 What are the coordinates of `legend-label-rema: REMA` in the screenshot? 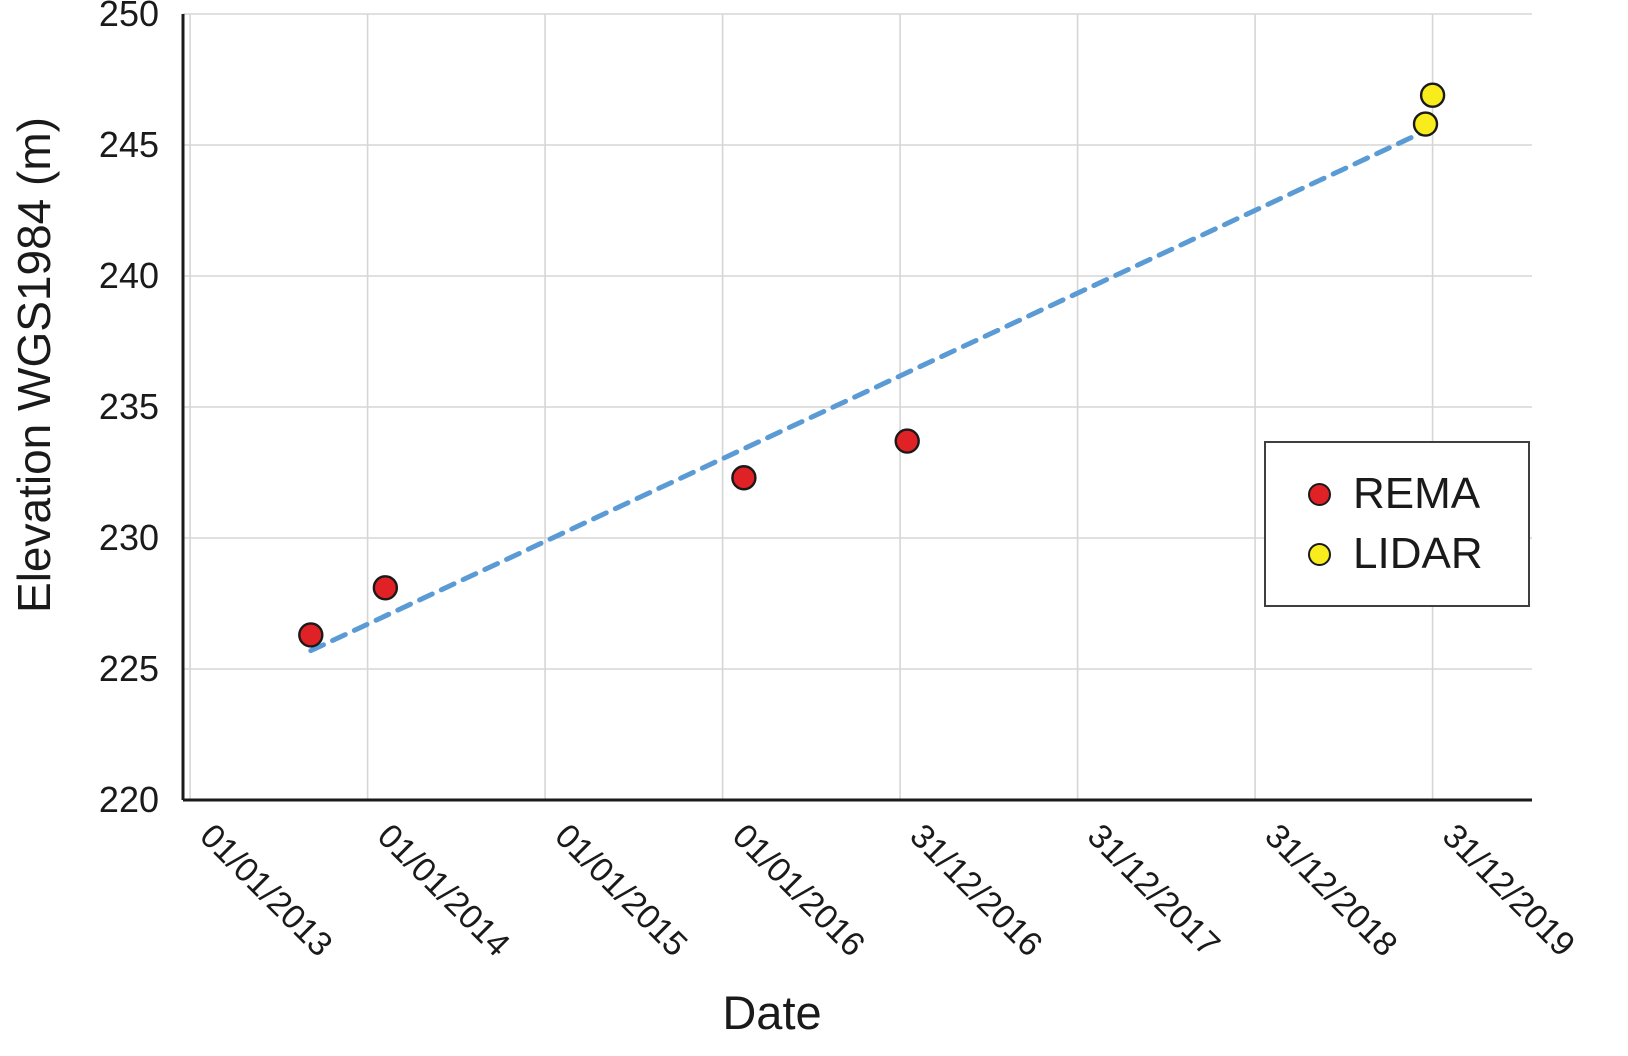 It's located at (1417, 493).